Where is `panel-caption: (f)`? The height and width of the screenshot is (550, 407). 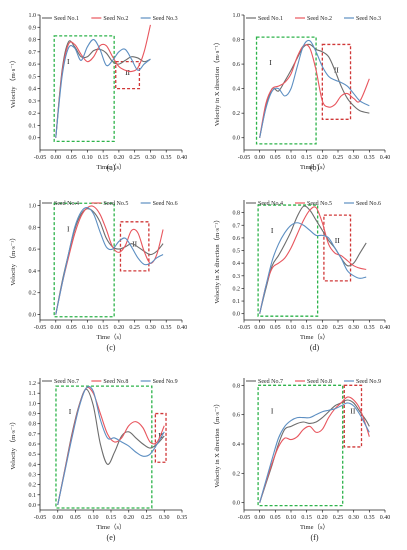 panel-caption: (f) is located at coordinates (315, 537).